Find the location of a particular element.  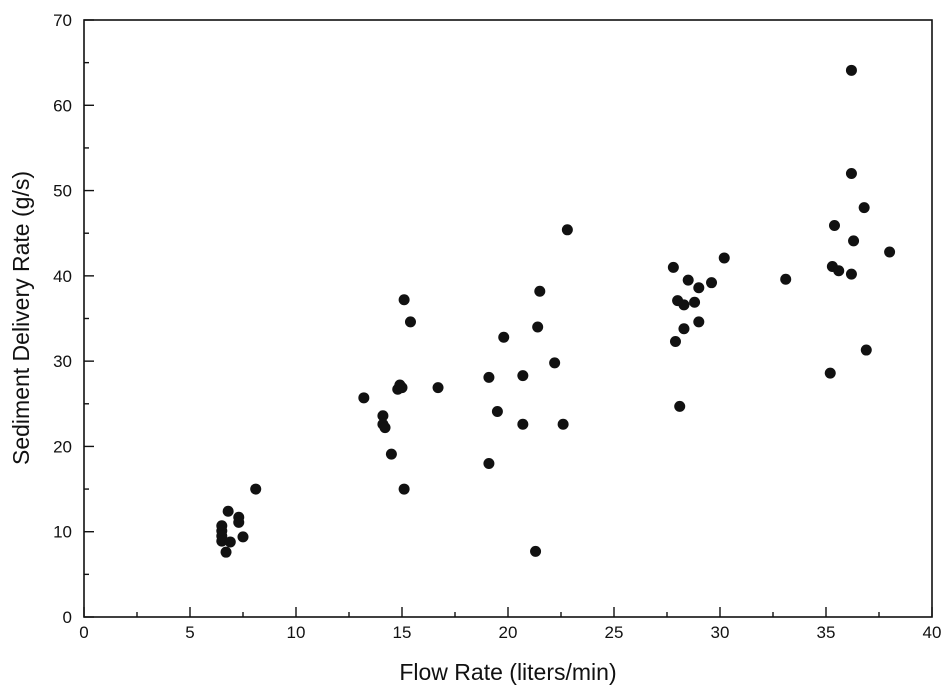

y-tick-label: 50 is located at coordinates (62, 191).